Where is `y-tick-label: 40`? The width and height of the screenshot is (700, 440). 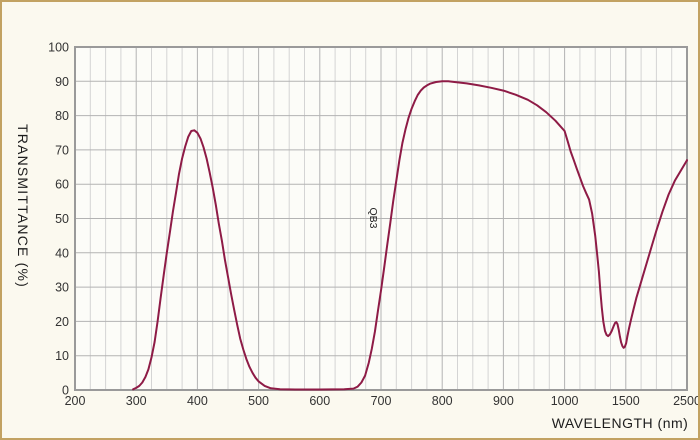
y-tick-label: 40 is located at coordinates (62, 253).